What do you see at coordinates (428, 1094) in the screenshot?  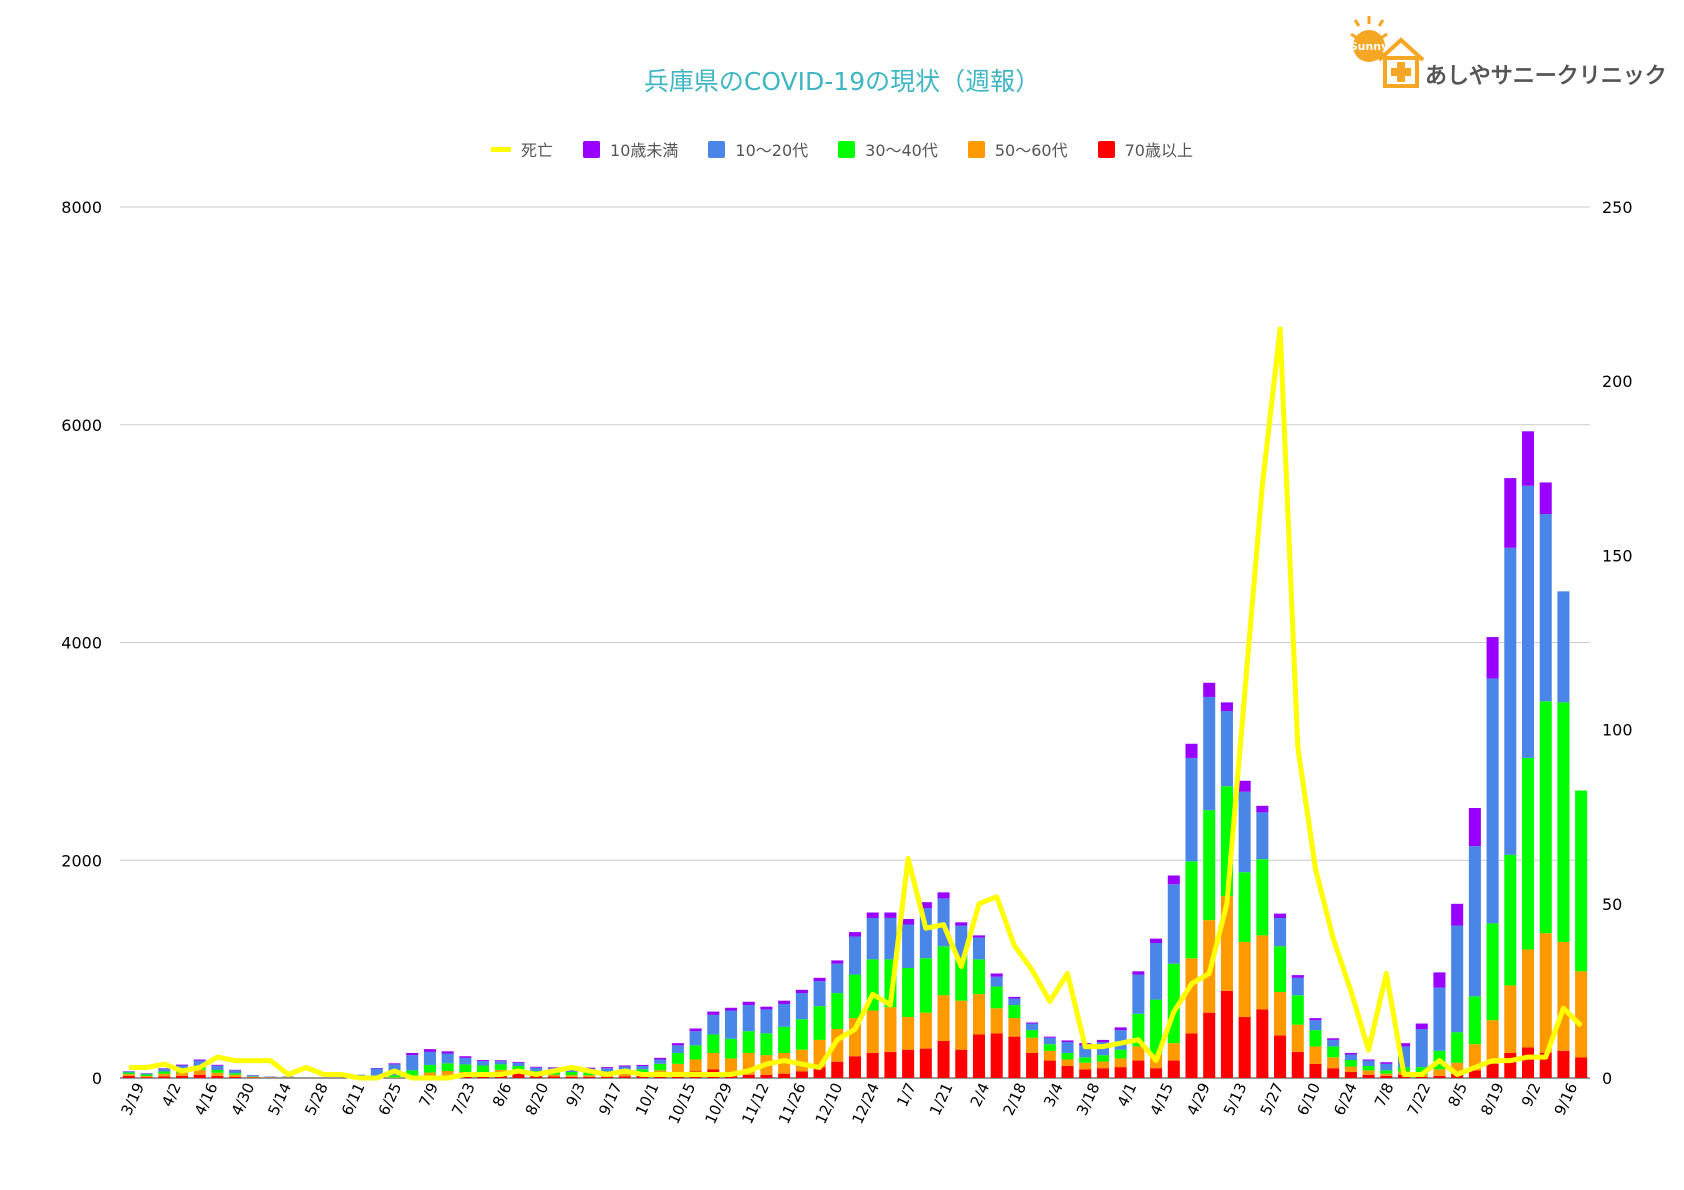 I see `x-tick-label: 7/9` at bounding box center [428, 1094].